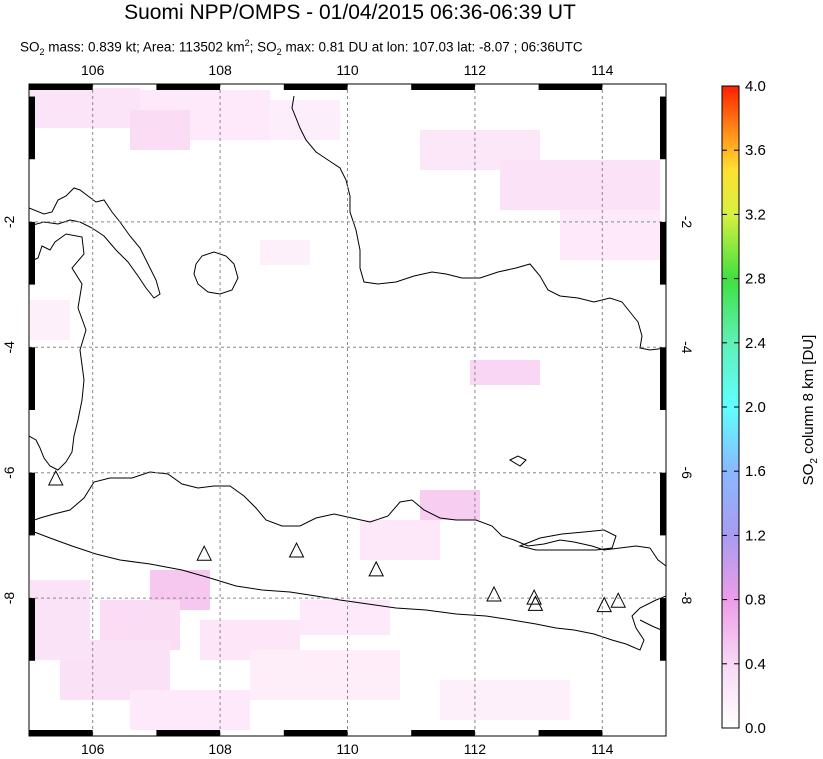 The width and height of the screenshot is (823, 759). Describe the element at coordinates (58, 352) in the screenshot. I see `coastline-sumatra` at that location.